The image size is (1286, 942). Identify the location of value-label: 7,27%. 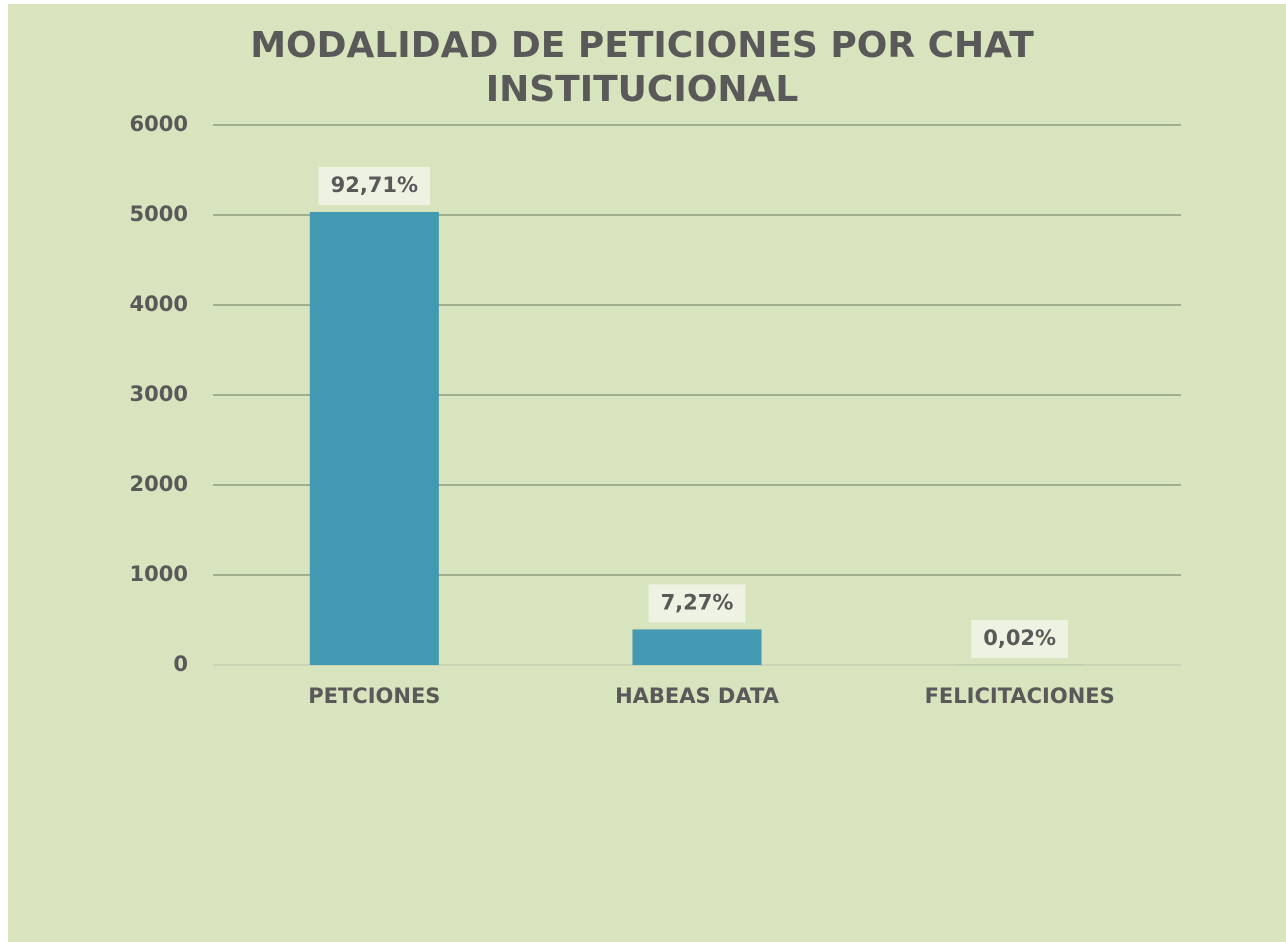
(697, 602).